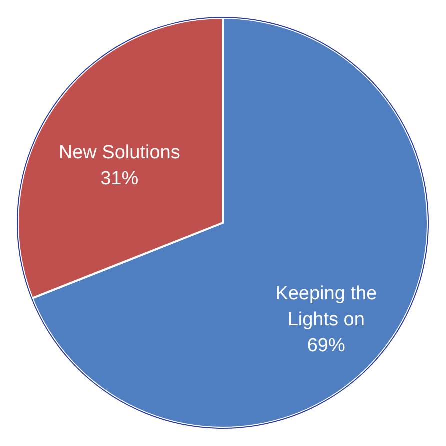  I want to click on slice-label: New Solutions, so click(119, 153).